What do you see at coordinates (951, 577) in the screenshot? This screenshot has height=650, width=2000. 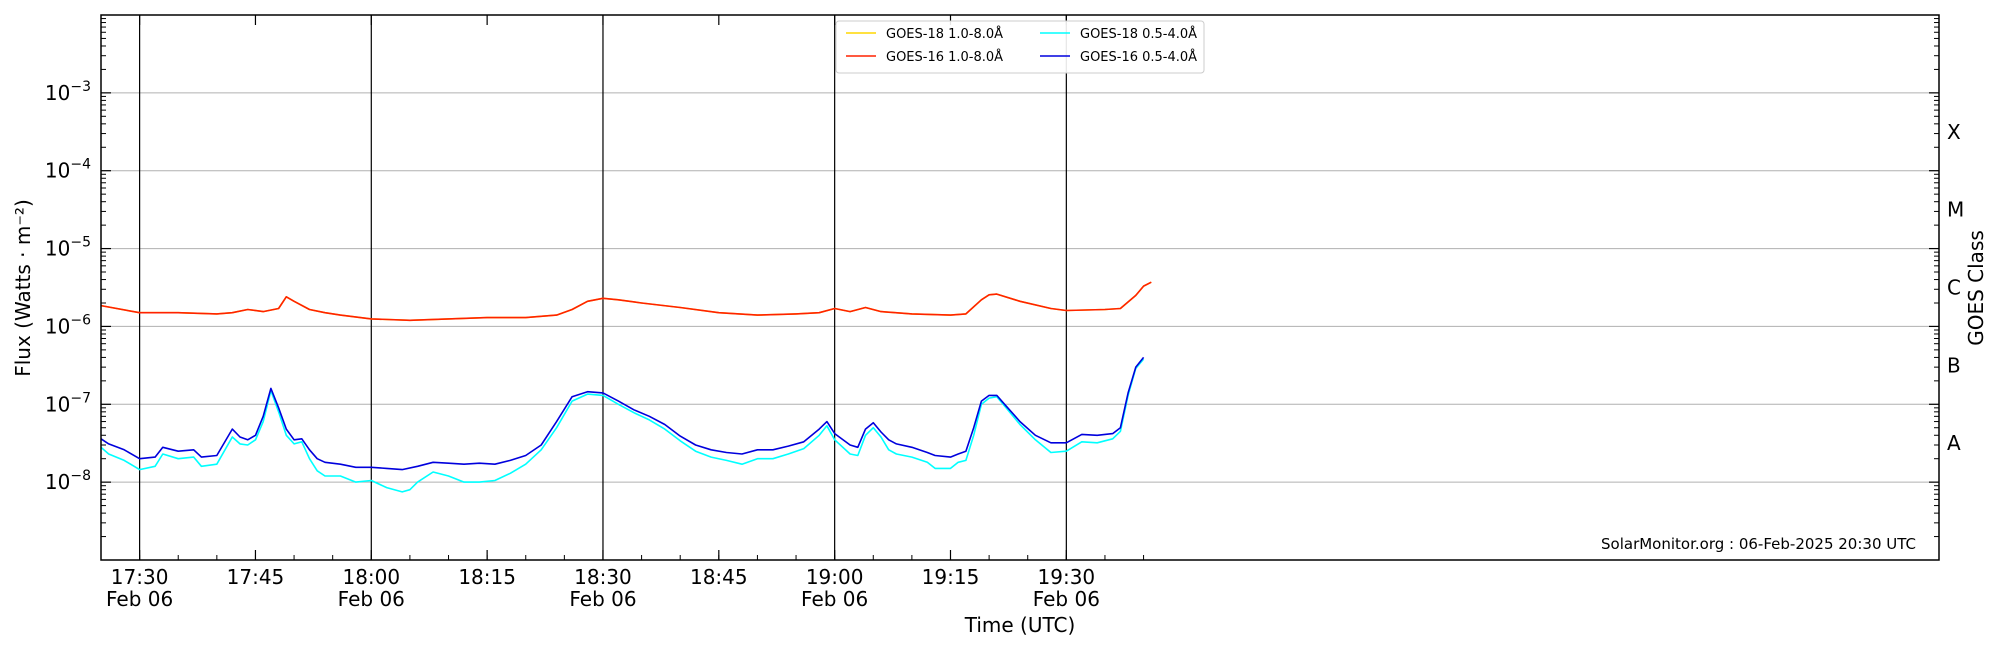 I see `x-tick-label: 19:15` at bounding box center [951, 577].